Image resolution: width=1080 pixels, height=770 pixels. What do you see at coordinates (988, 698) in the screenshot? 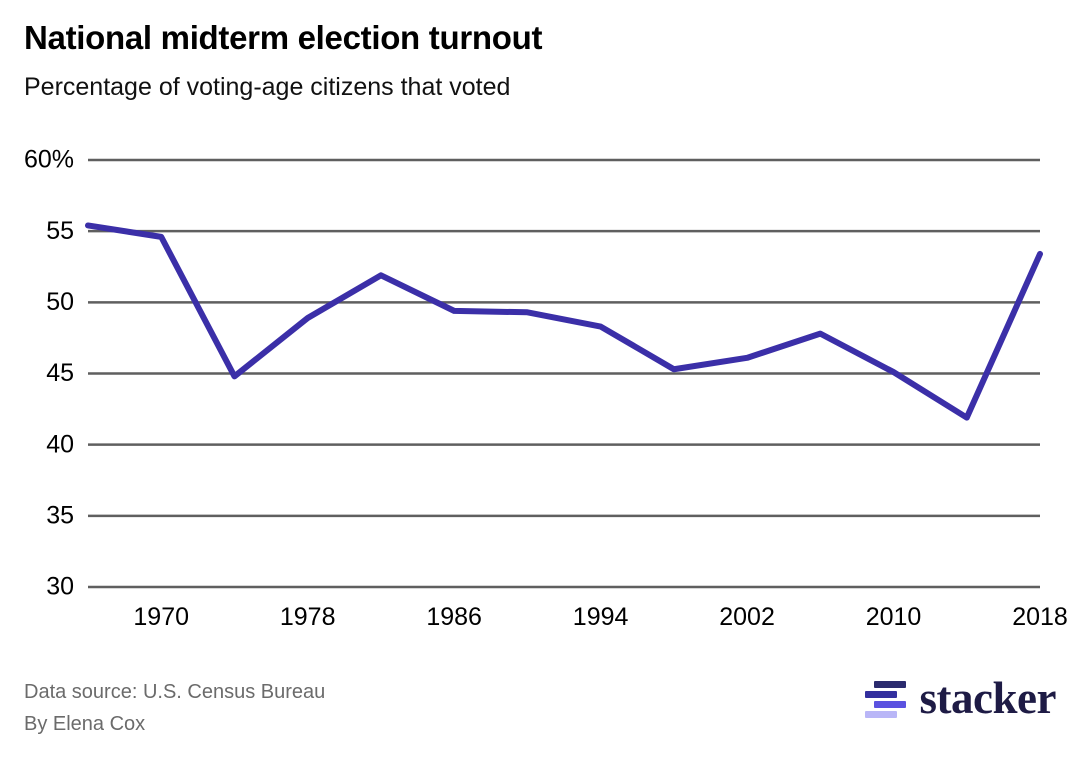
I see `logo-wordmark: stacker` at bounding box center [988, 698].